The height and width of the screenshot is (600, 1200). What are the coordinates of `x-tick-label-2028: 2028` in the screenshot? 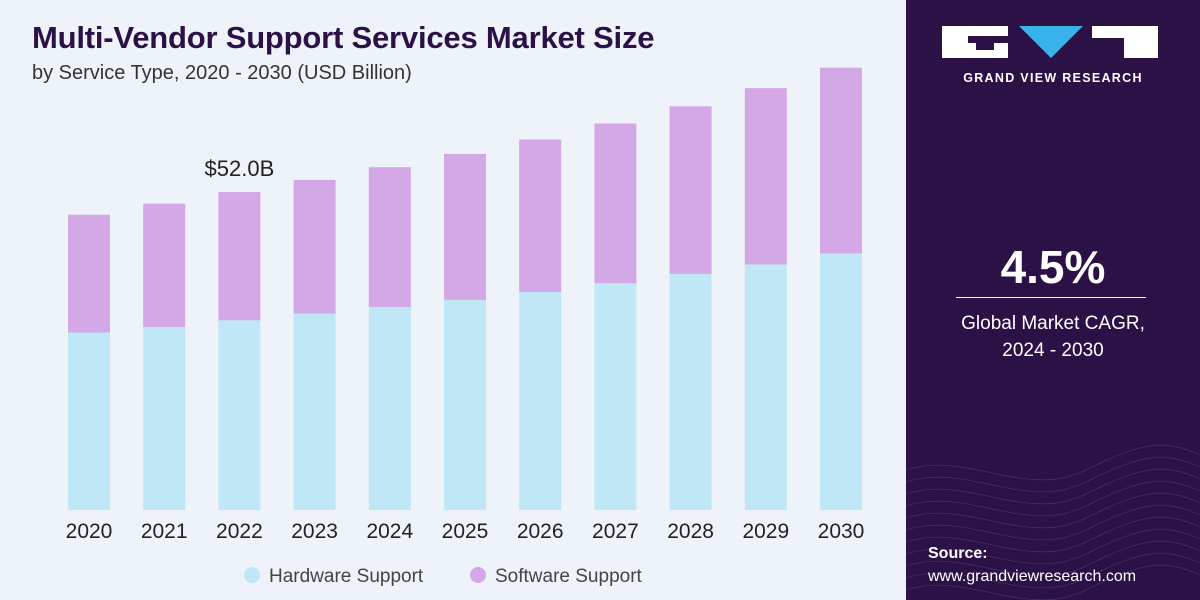 It's located at (690, 531).